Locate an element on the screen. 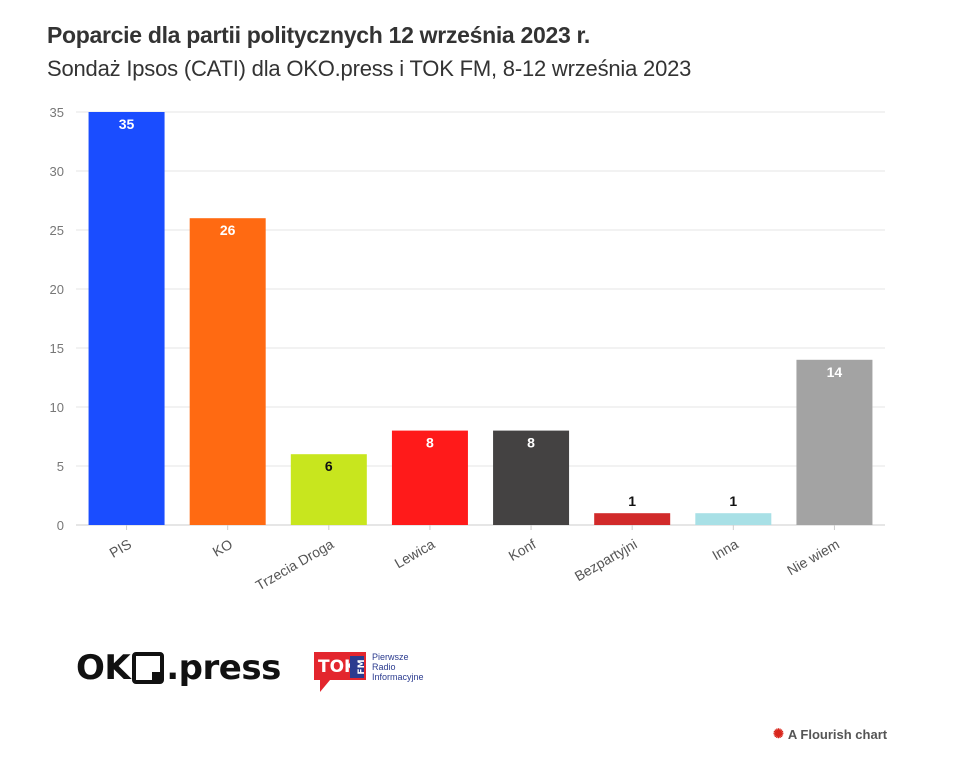 The width and height of the screenshot is (954, 758). data-label-5: 1 is located at coordinates (632, 501).